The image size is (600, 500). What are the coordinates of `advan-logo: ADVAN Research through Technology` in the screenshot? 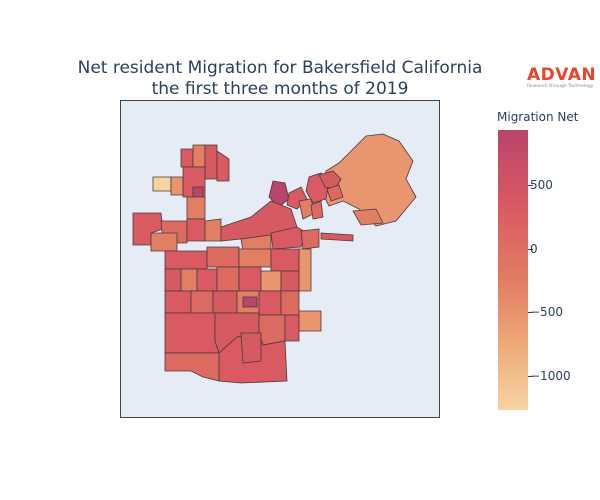 It's located at (562, 77).